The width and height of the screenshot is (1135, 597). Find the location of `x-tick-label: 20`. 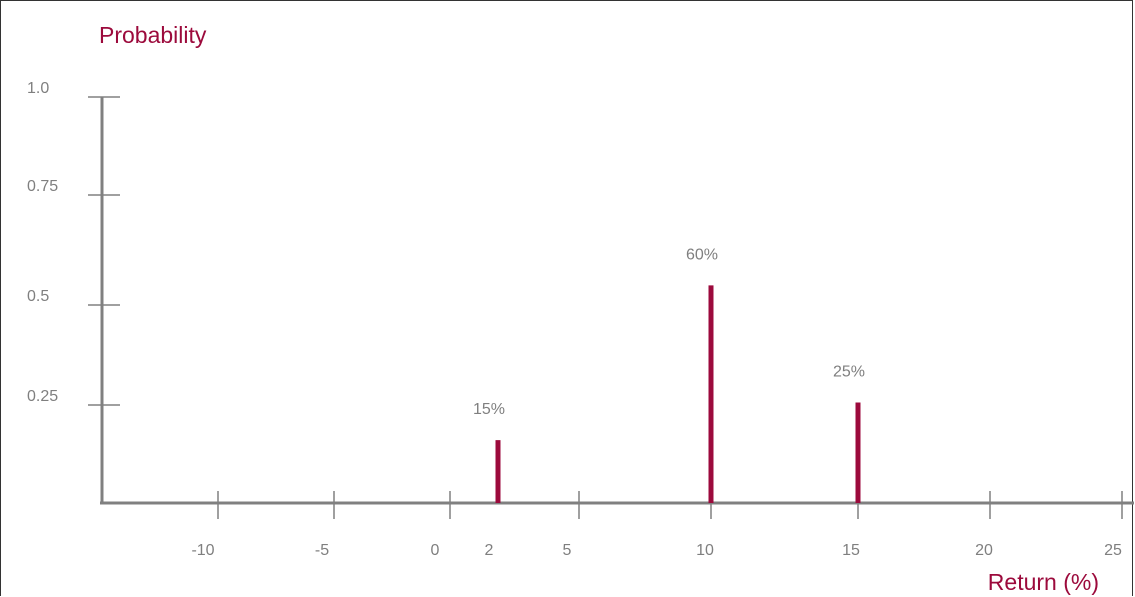

x-tick-label: 20 is located at coordinates (984, 550).